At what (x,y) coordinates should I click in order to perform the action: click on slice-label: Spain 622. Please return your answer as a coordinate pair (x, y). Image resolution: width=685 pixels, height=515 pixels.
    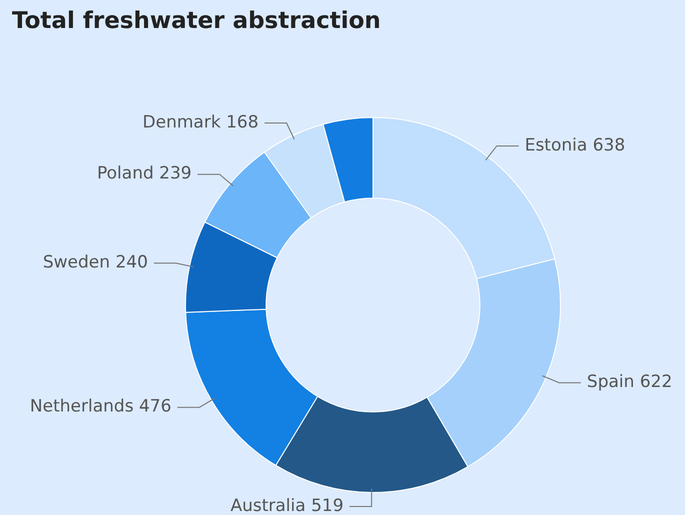
    Looking at the image, I should click on (629, 382).